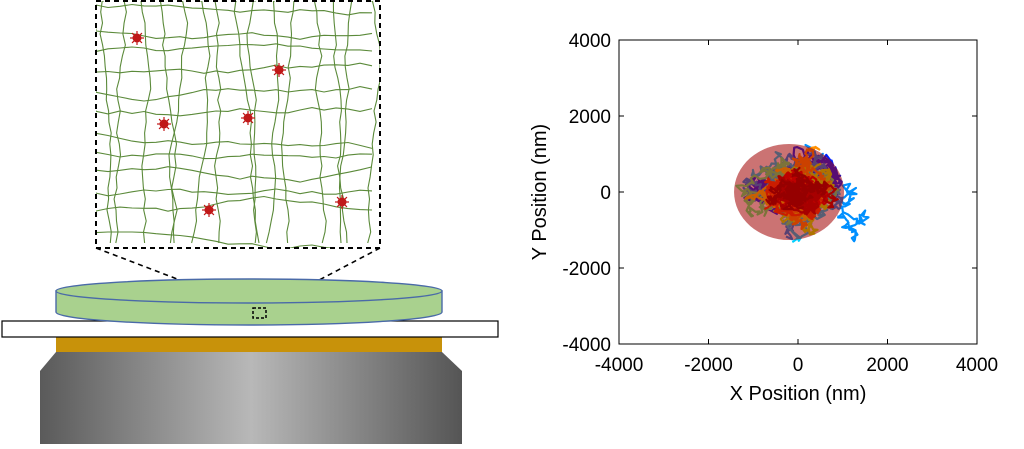 This screenshot has width=1024, height=449. I want to click on y-tick-labels: 4000 2000 0 -2000 -4000, so click(586, 193).